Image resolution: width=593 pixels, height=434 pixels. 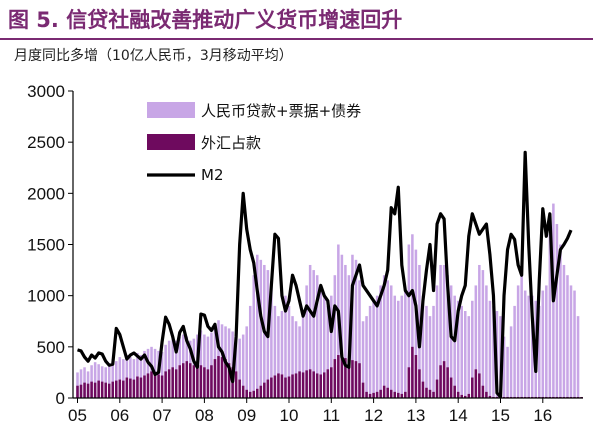 I want to click on y-tick-label: 2500, so click(x=46, y=142).